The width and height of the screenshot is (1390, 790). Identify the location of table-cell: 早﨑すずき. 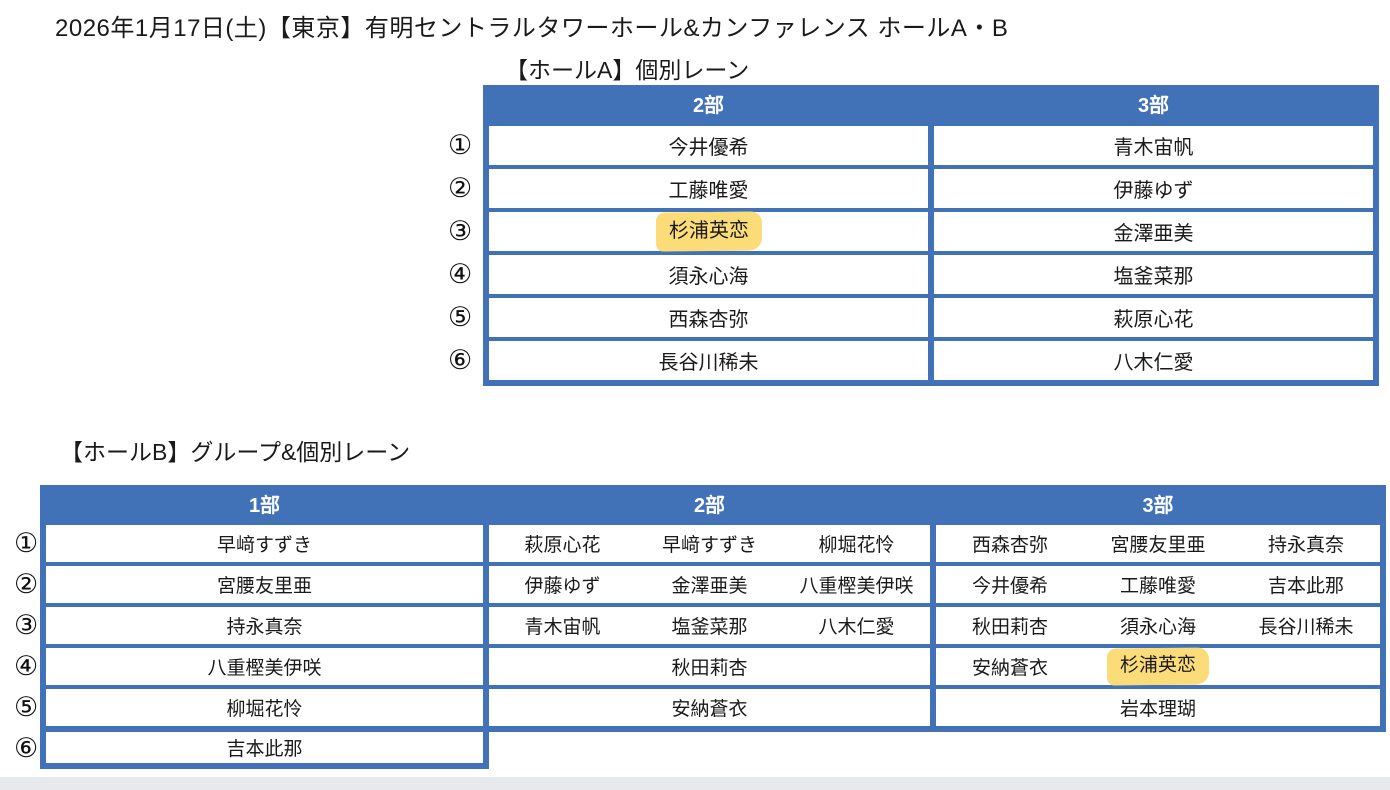
(264, 543).